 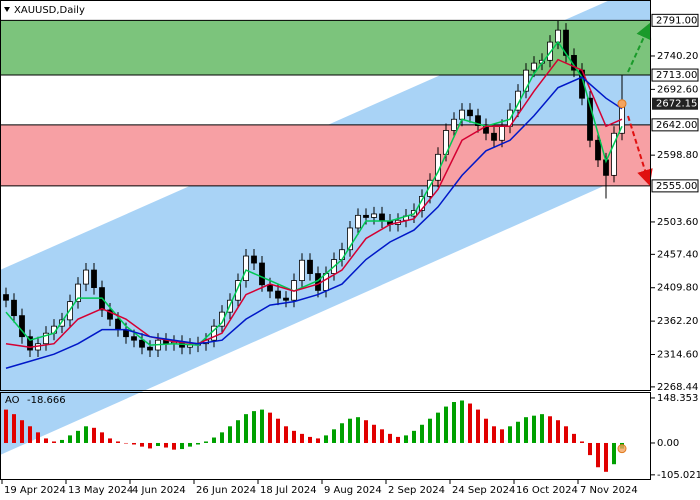 What do you see at coordinates (677, 355) in the screenshot?
I see `y-tick-label: 2314.60` at bounding box center [677, 355].